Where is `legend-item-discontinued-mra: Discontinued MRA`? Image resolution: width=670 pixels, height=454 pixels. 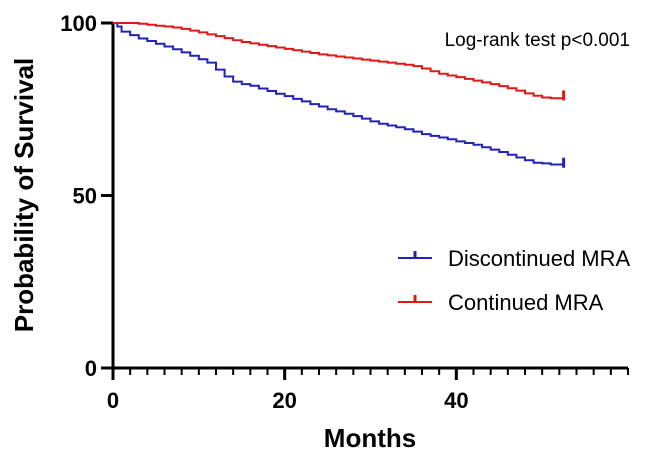 legend-item-discontinued-mra: Discontinued MRA is located at coordinates (514, 258).